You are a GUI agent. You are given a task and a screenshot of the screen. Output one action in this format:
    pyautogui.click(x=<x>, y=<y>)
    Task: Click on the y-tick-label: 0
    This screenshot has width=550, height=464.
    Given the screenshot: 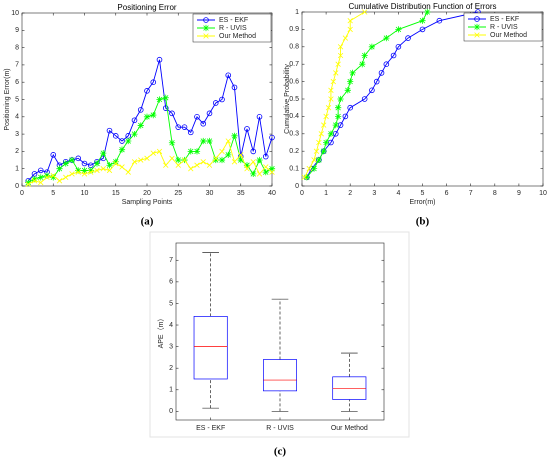 What is the action you would take?
    pyautogui.click(x=17, y=186)
    